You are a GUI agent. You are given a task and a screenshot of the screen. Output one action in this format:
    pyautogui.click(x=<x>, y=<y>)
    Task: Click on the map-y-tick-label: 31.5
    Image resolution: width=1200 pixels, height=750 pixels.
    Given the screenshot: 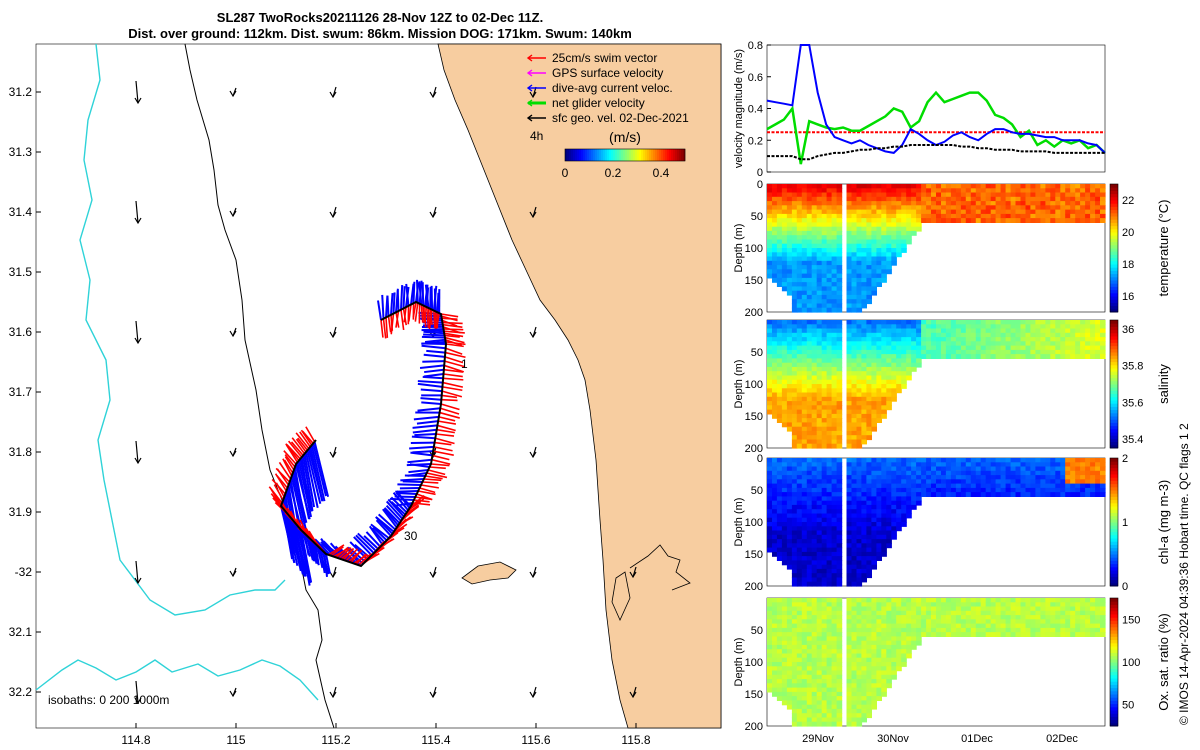 What is the action you would take?
    pyautogui.click(x=21, y=272)
    